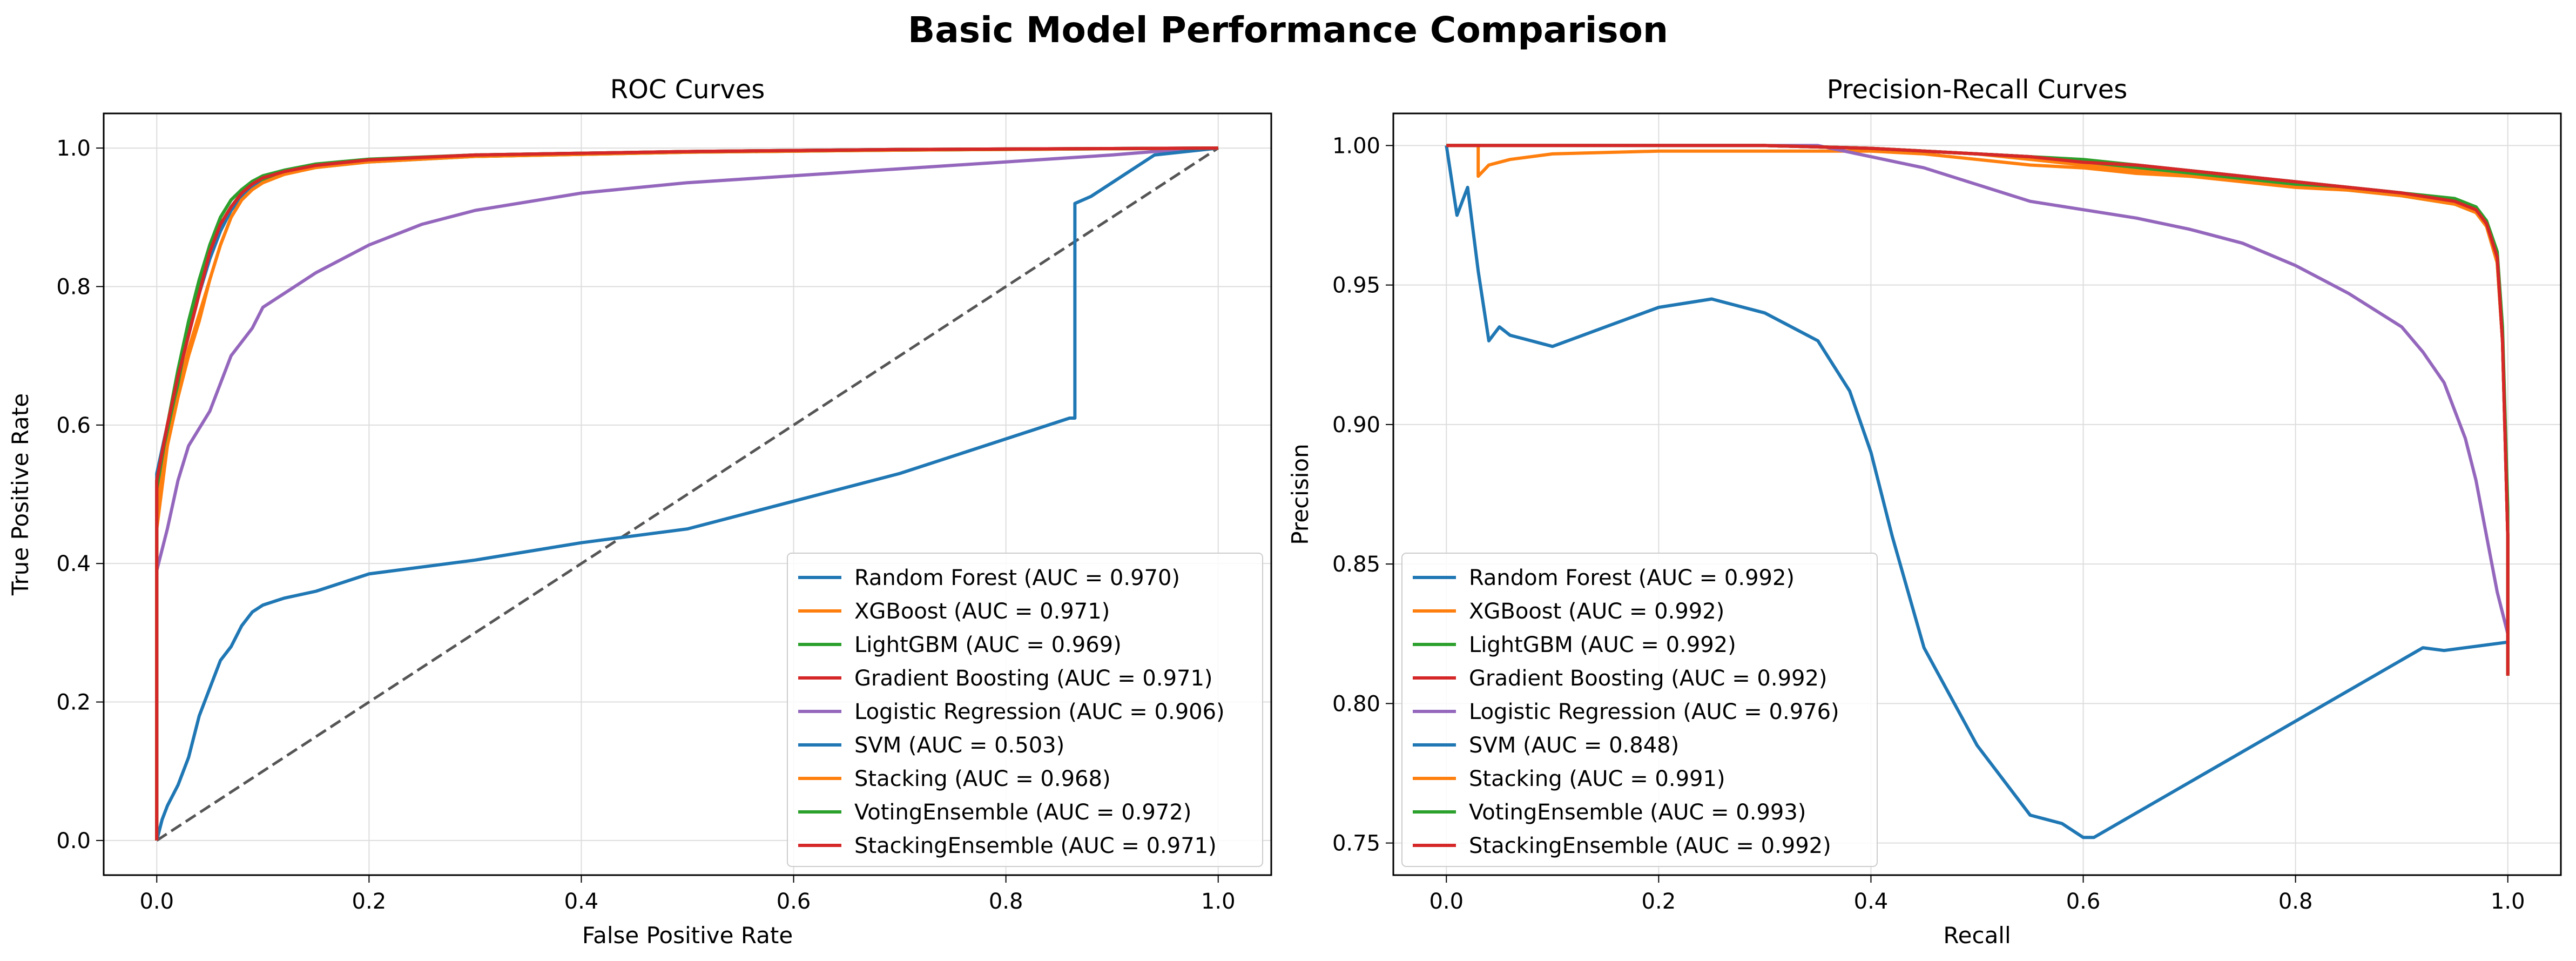 The width and height of the screenshot is (2576, 961). What do you see at coordinates (1654, 712) in the screenshot?
I see `legend-entry: Logistic Regression (AUC = 0.976)` at bounding box center [1654, 712].